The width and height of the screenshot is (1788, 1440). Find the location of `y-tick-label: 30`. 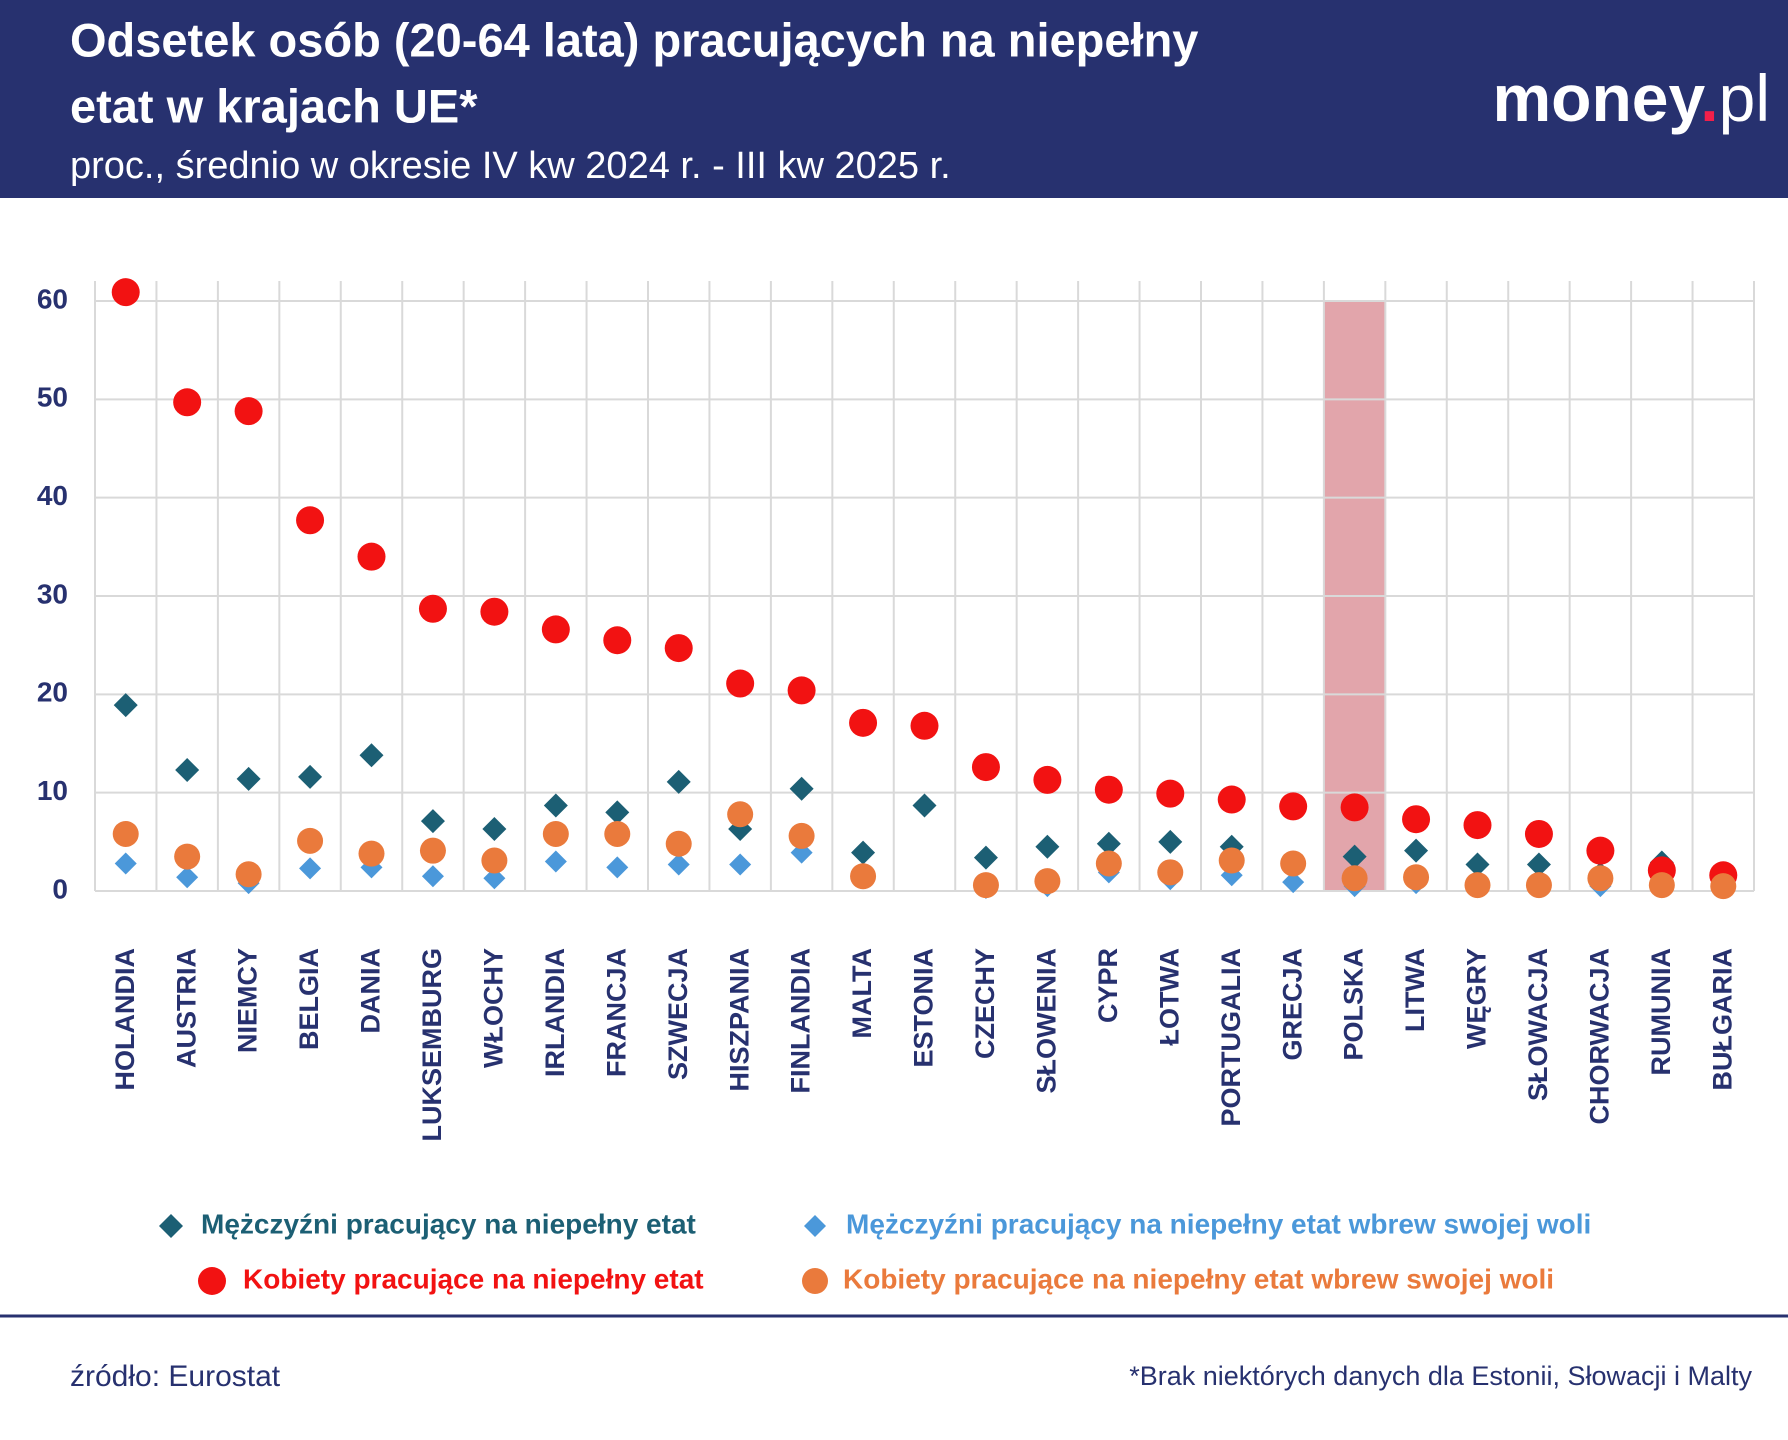

y-tick-label: 30 is located at coordinates (52, 593).